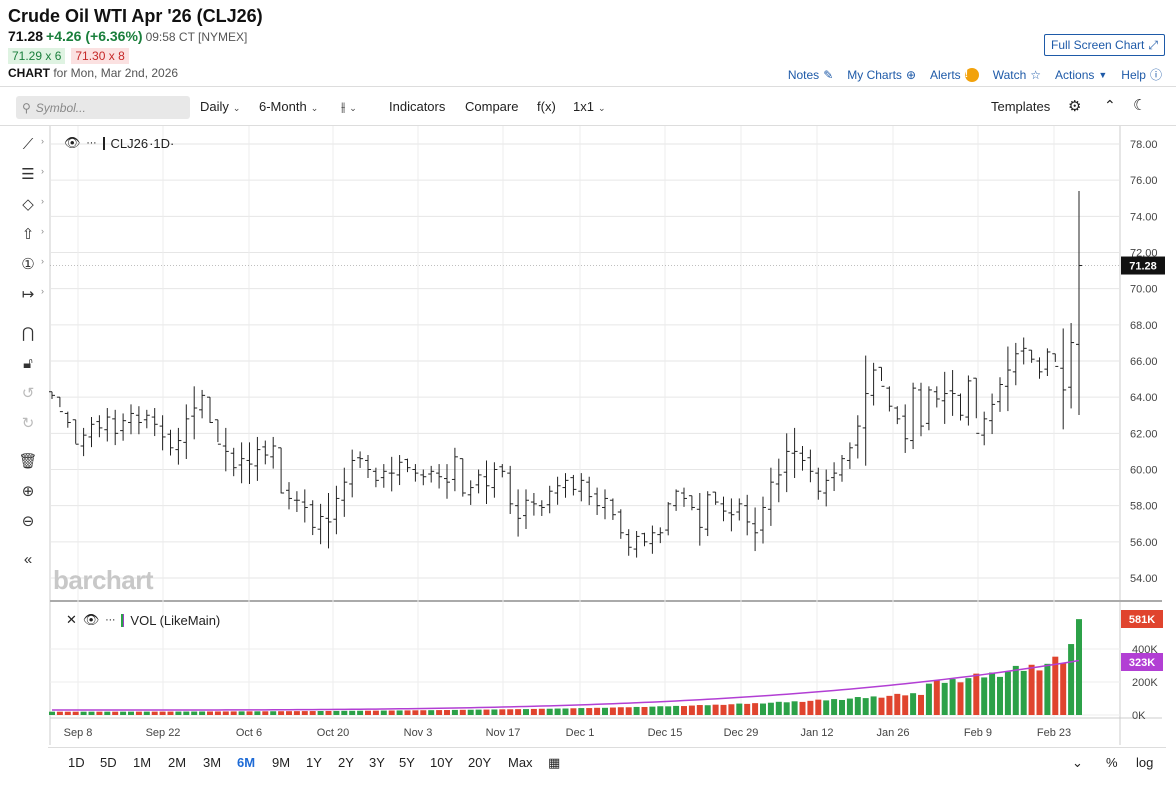 Image resolution: width=1176 pixels, height=791 pixels. What do you see at coordinates (546, 106) in the screenshot?
I see `function-button: f(x)` at bounding box center [546, 106].